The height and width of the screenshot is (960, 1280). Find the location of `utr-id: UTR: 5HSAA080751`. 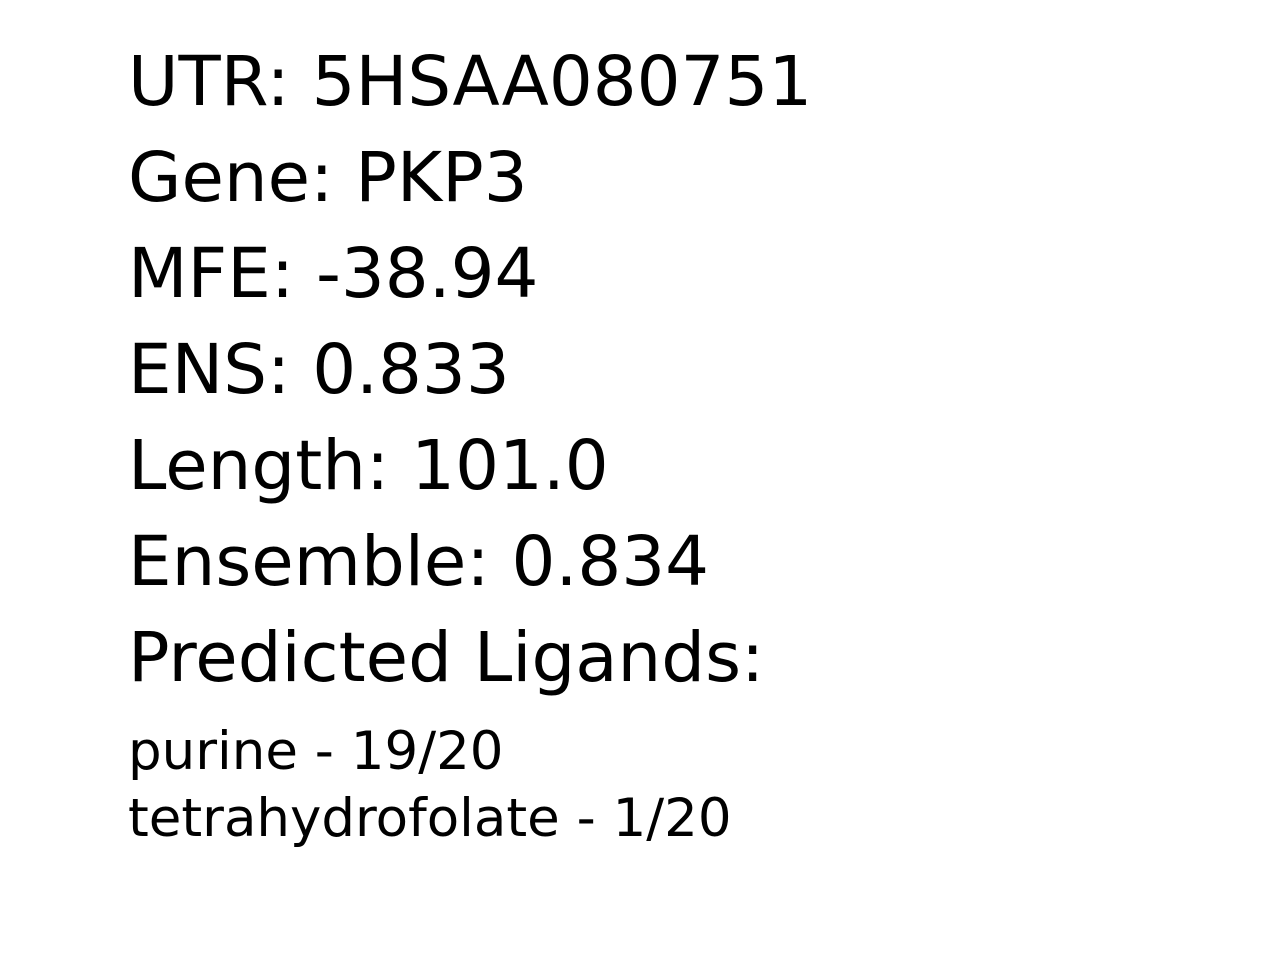

utr-id: UTR: 5HSAA080751 is located at coordinates (470, 82).